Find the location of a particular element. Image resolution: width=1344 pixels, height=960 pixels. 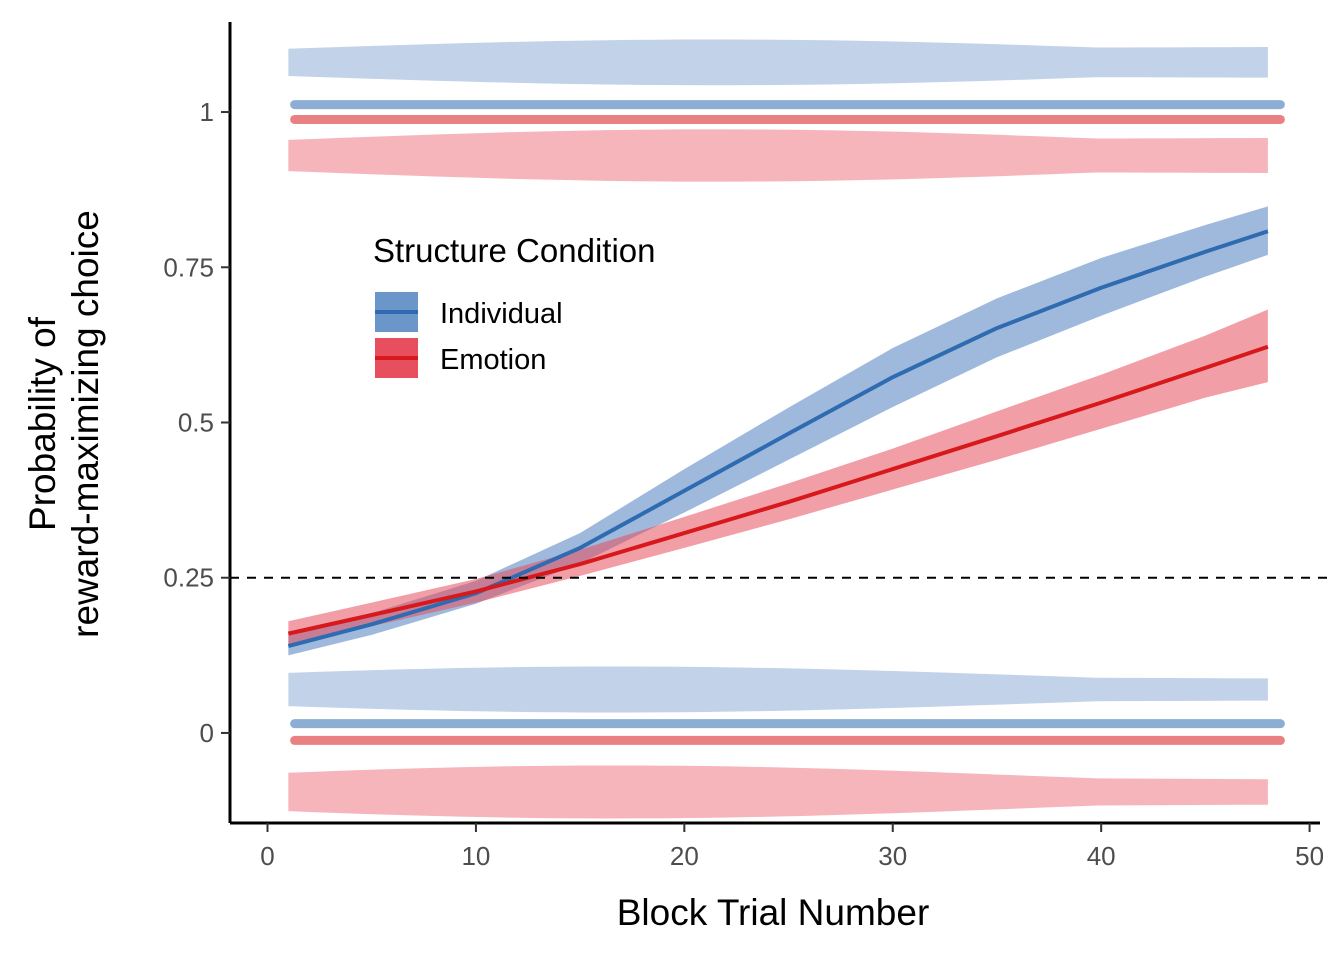

y-tick-label: 0.25 is located at coordinates (188, 578).